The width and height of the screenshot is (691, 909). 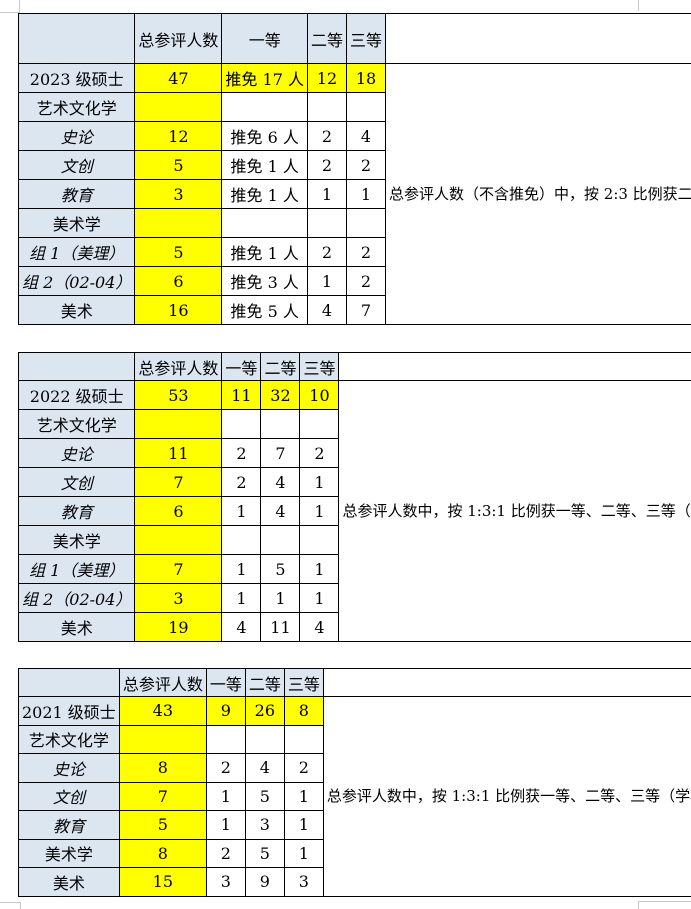 I want to click on data-cell: 推免 17 人, so click(x=264, y=78).